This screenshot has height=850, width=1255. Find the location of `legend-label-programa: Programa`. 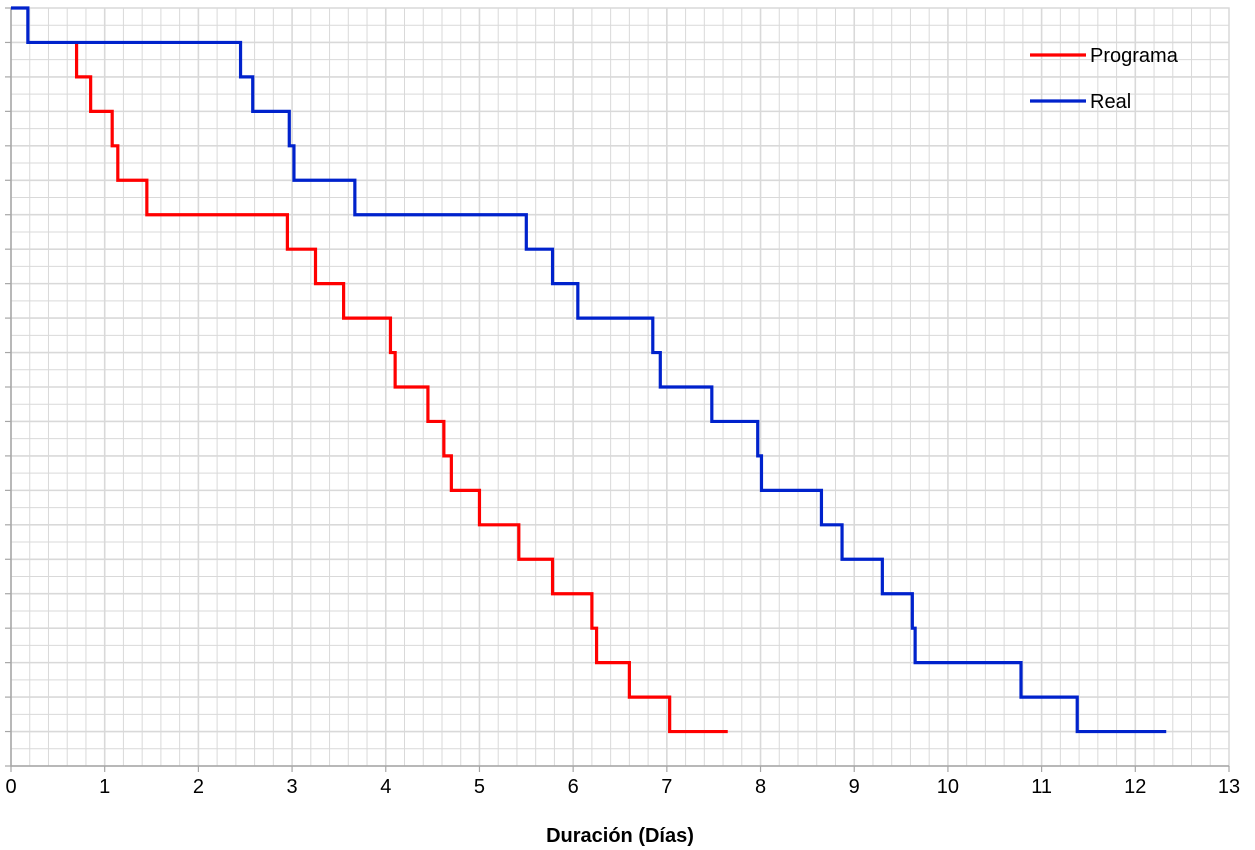

legend-label-programa: Programa is located at coordinates (1134, 56).